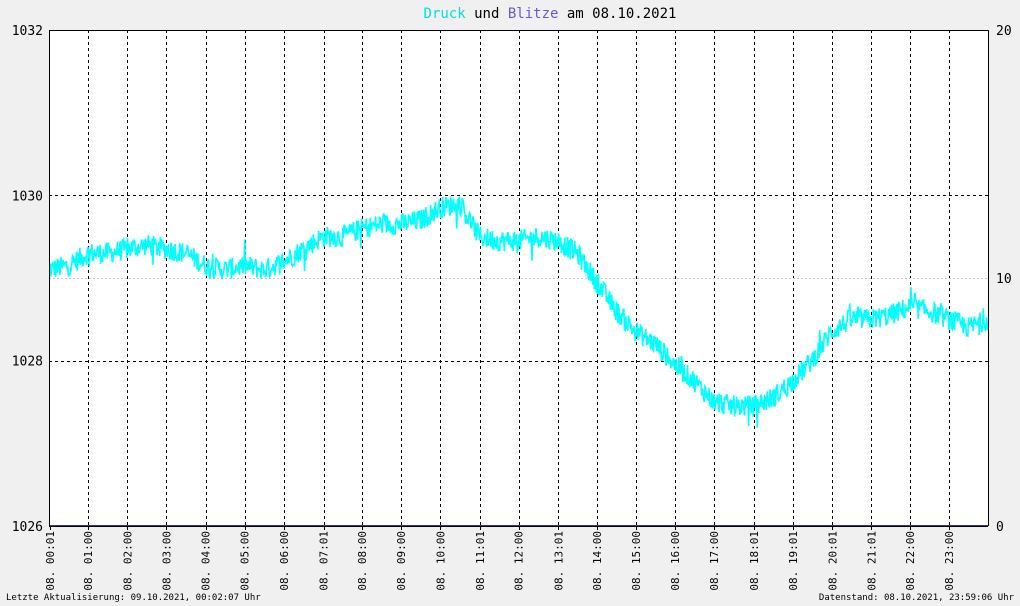 The width and height of the screenshot is (1020, 606). What do you see at coordinates (754, 561) in the screenshot?
I see `x-tick-label: 08. 18:01` at bounding box center [754, 561].